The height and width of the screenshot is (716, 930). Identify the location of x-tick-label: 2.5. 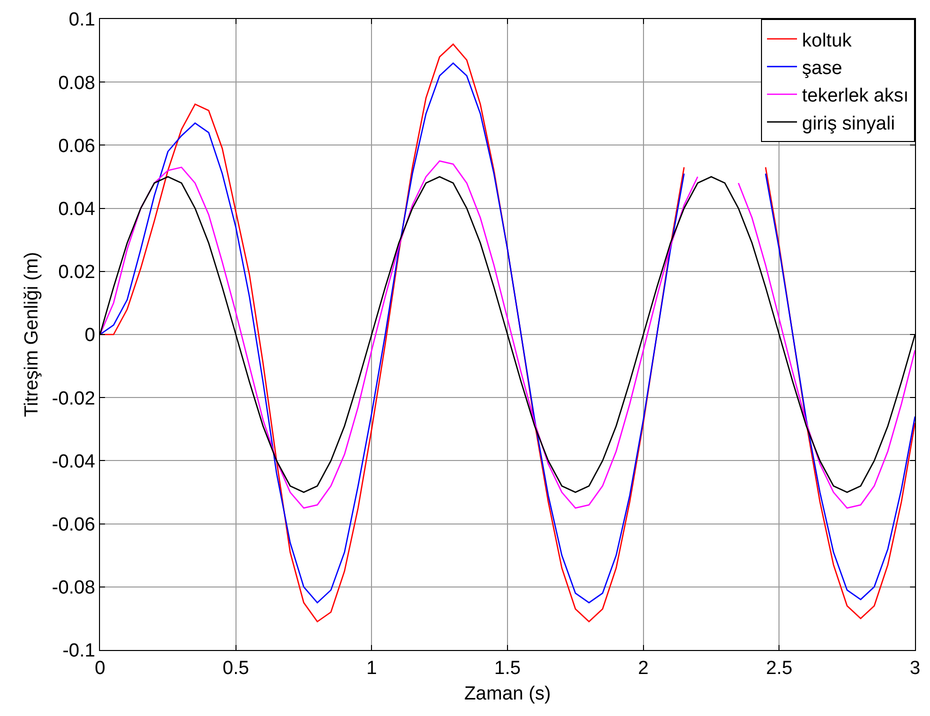
(779, 668).